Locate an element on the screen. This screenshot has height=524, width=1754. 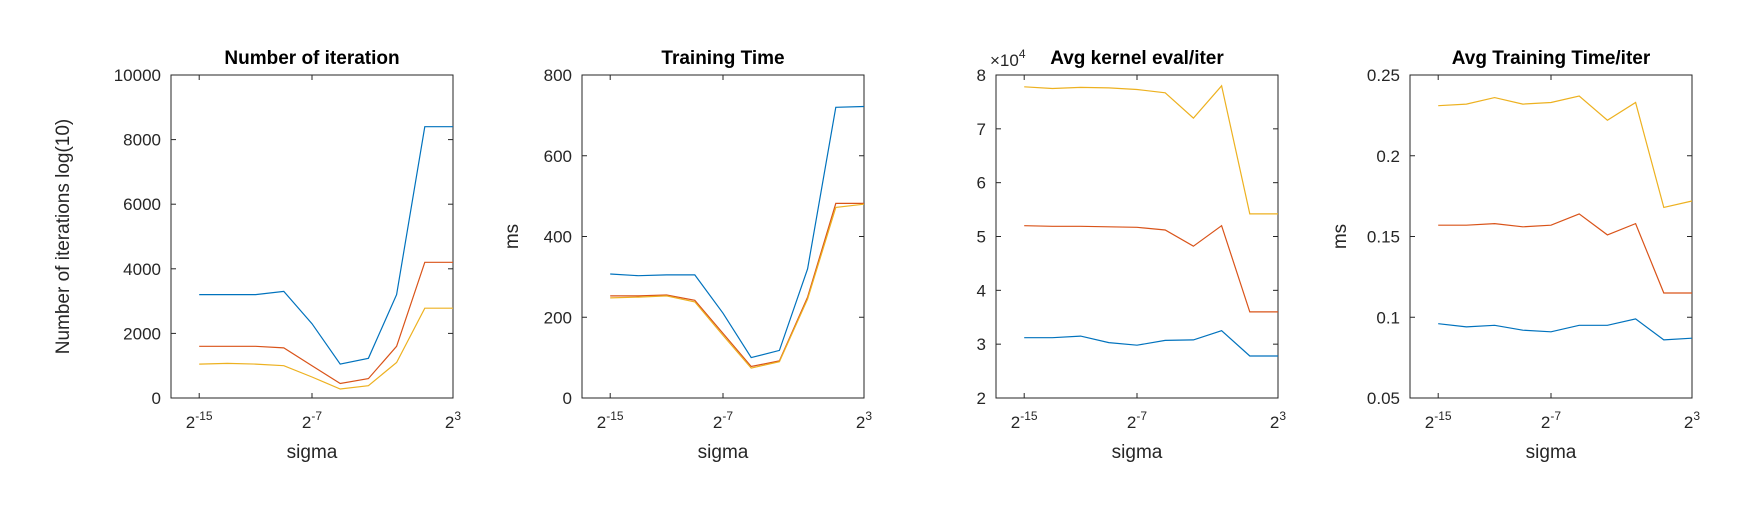
y-tick-label: 2000 is located at coordinates (142, 333).